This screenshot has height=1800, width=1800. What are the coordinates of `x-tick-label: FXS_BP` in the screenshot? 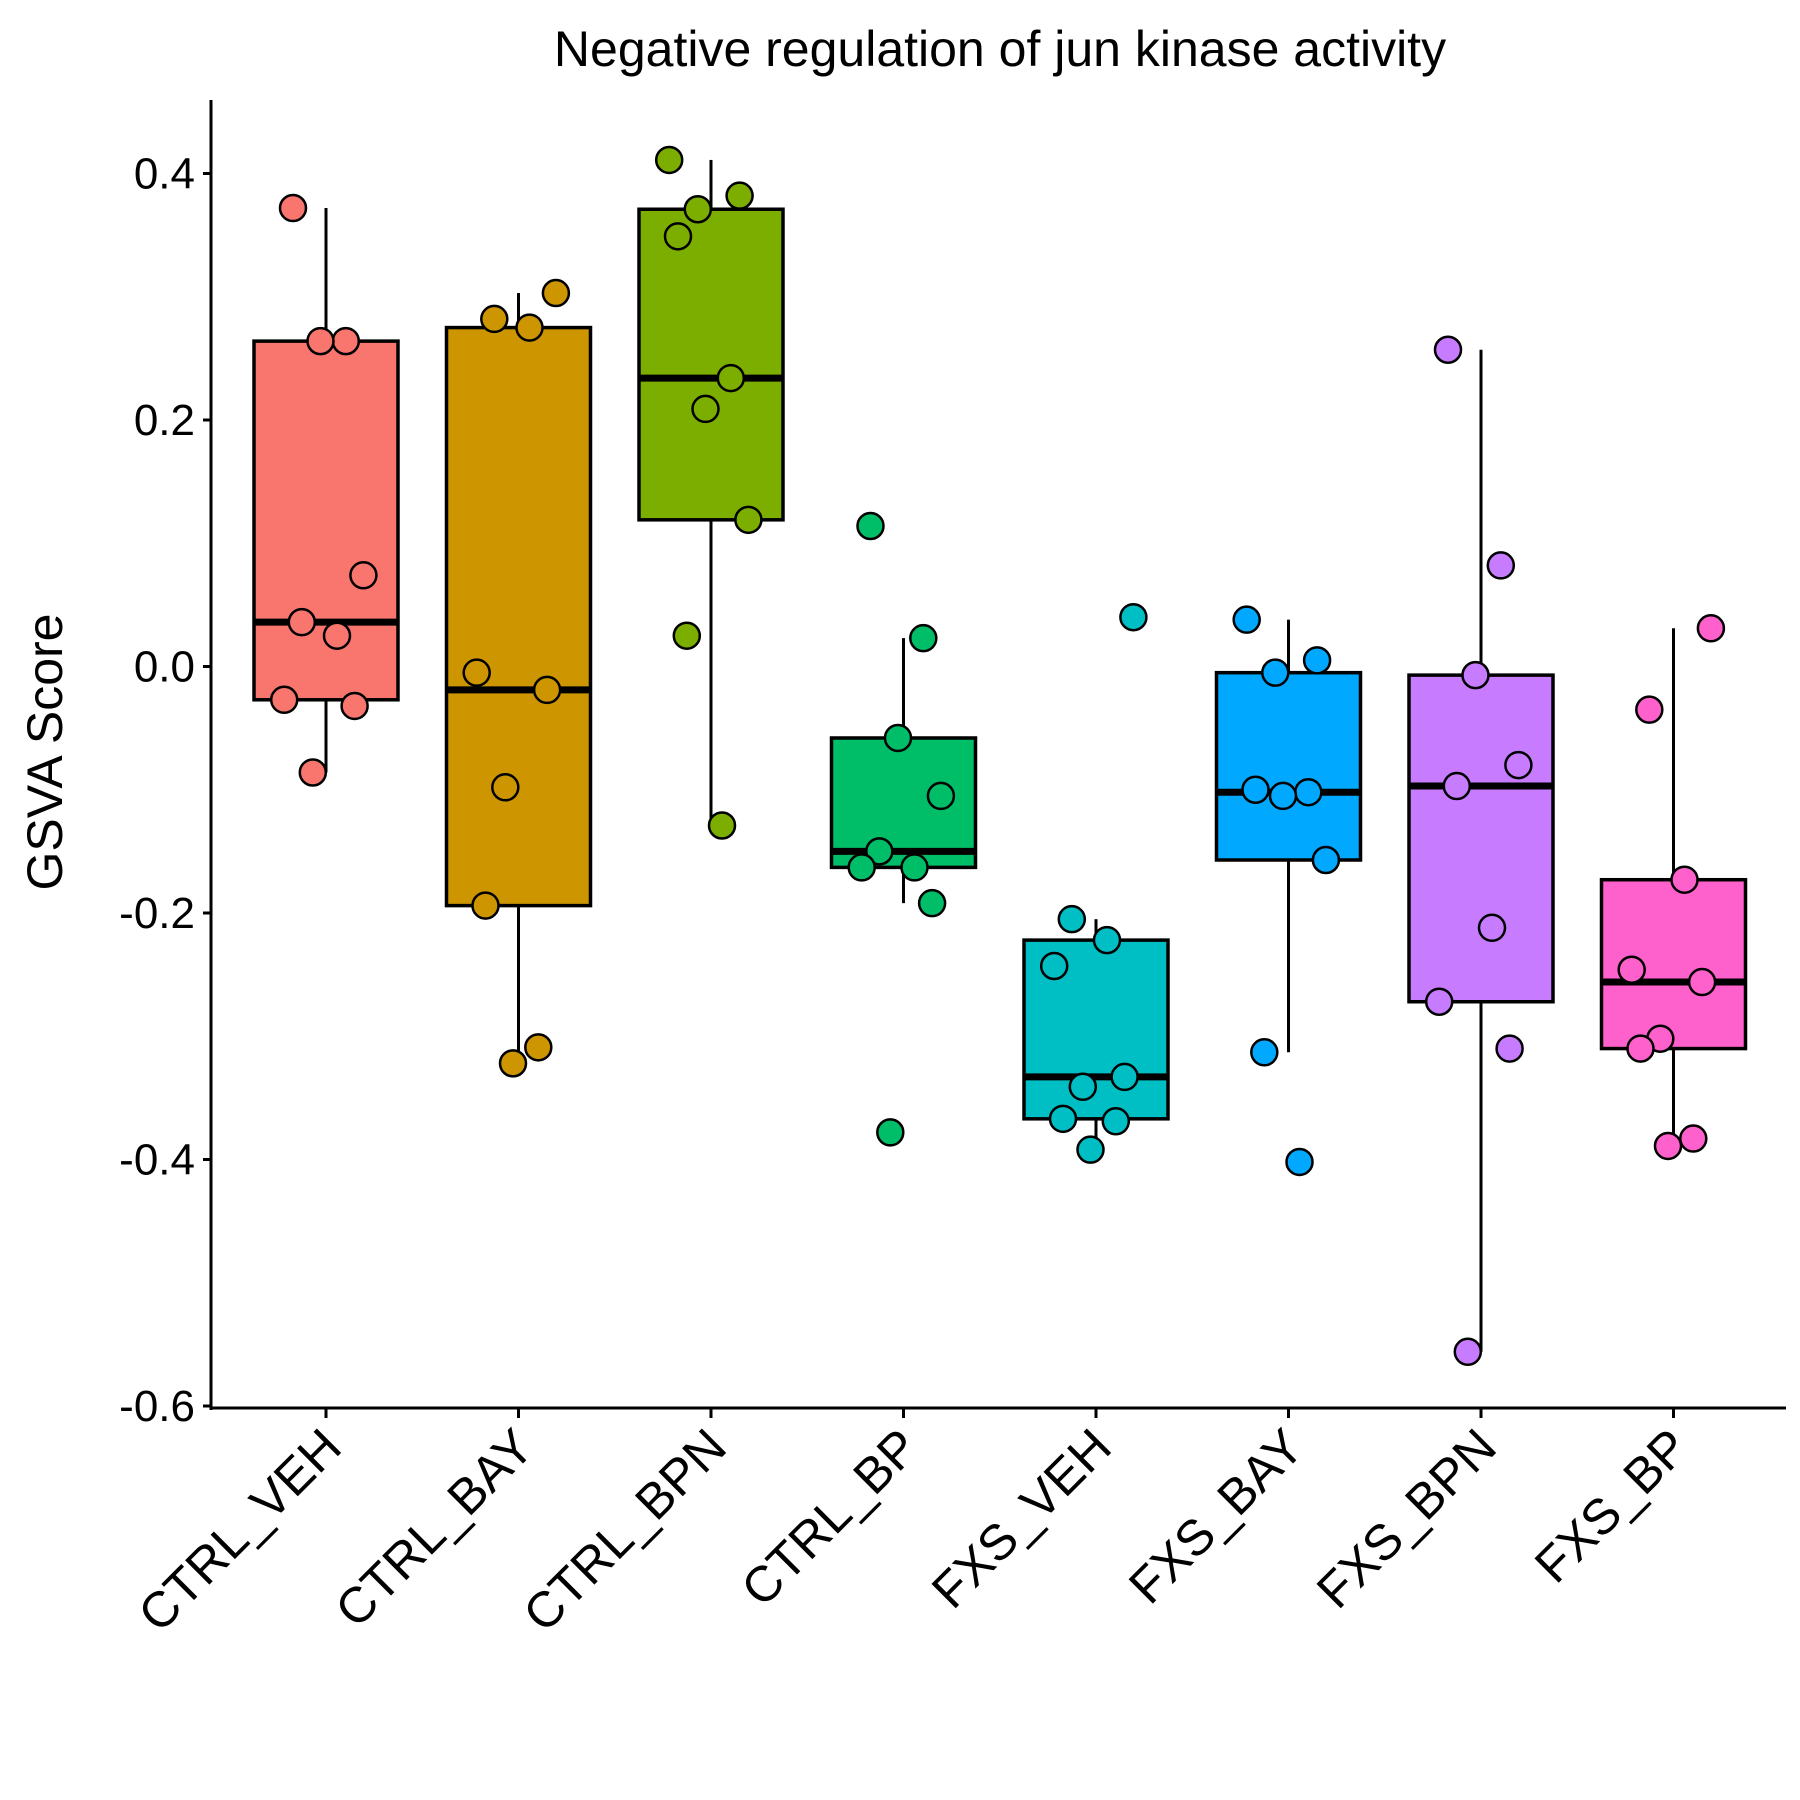 It's located at (1611, 1505).